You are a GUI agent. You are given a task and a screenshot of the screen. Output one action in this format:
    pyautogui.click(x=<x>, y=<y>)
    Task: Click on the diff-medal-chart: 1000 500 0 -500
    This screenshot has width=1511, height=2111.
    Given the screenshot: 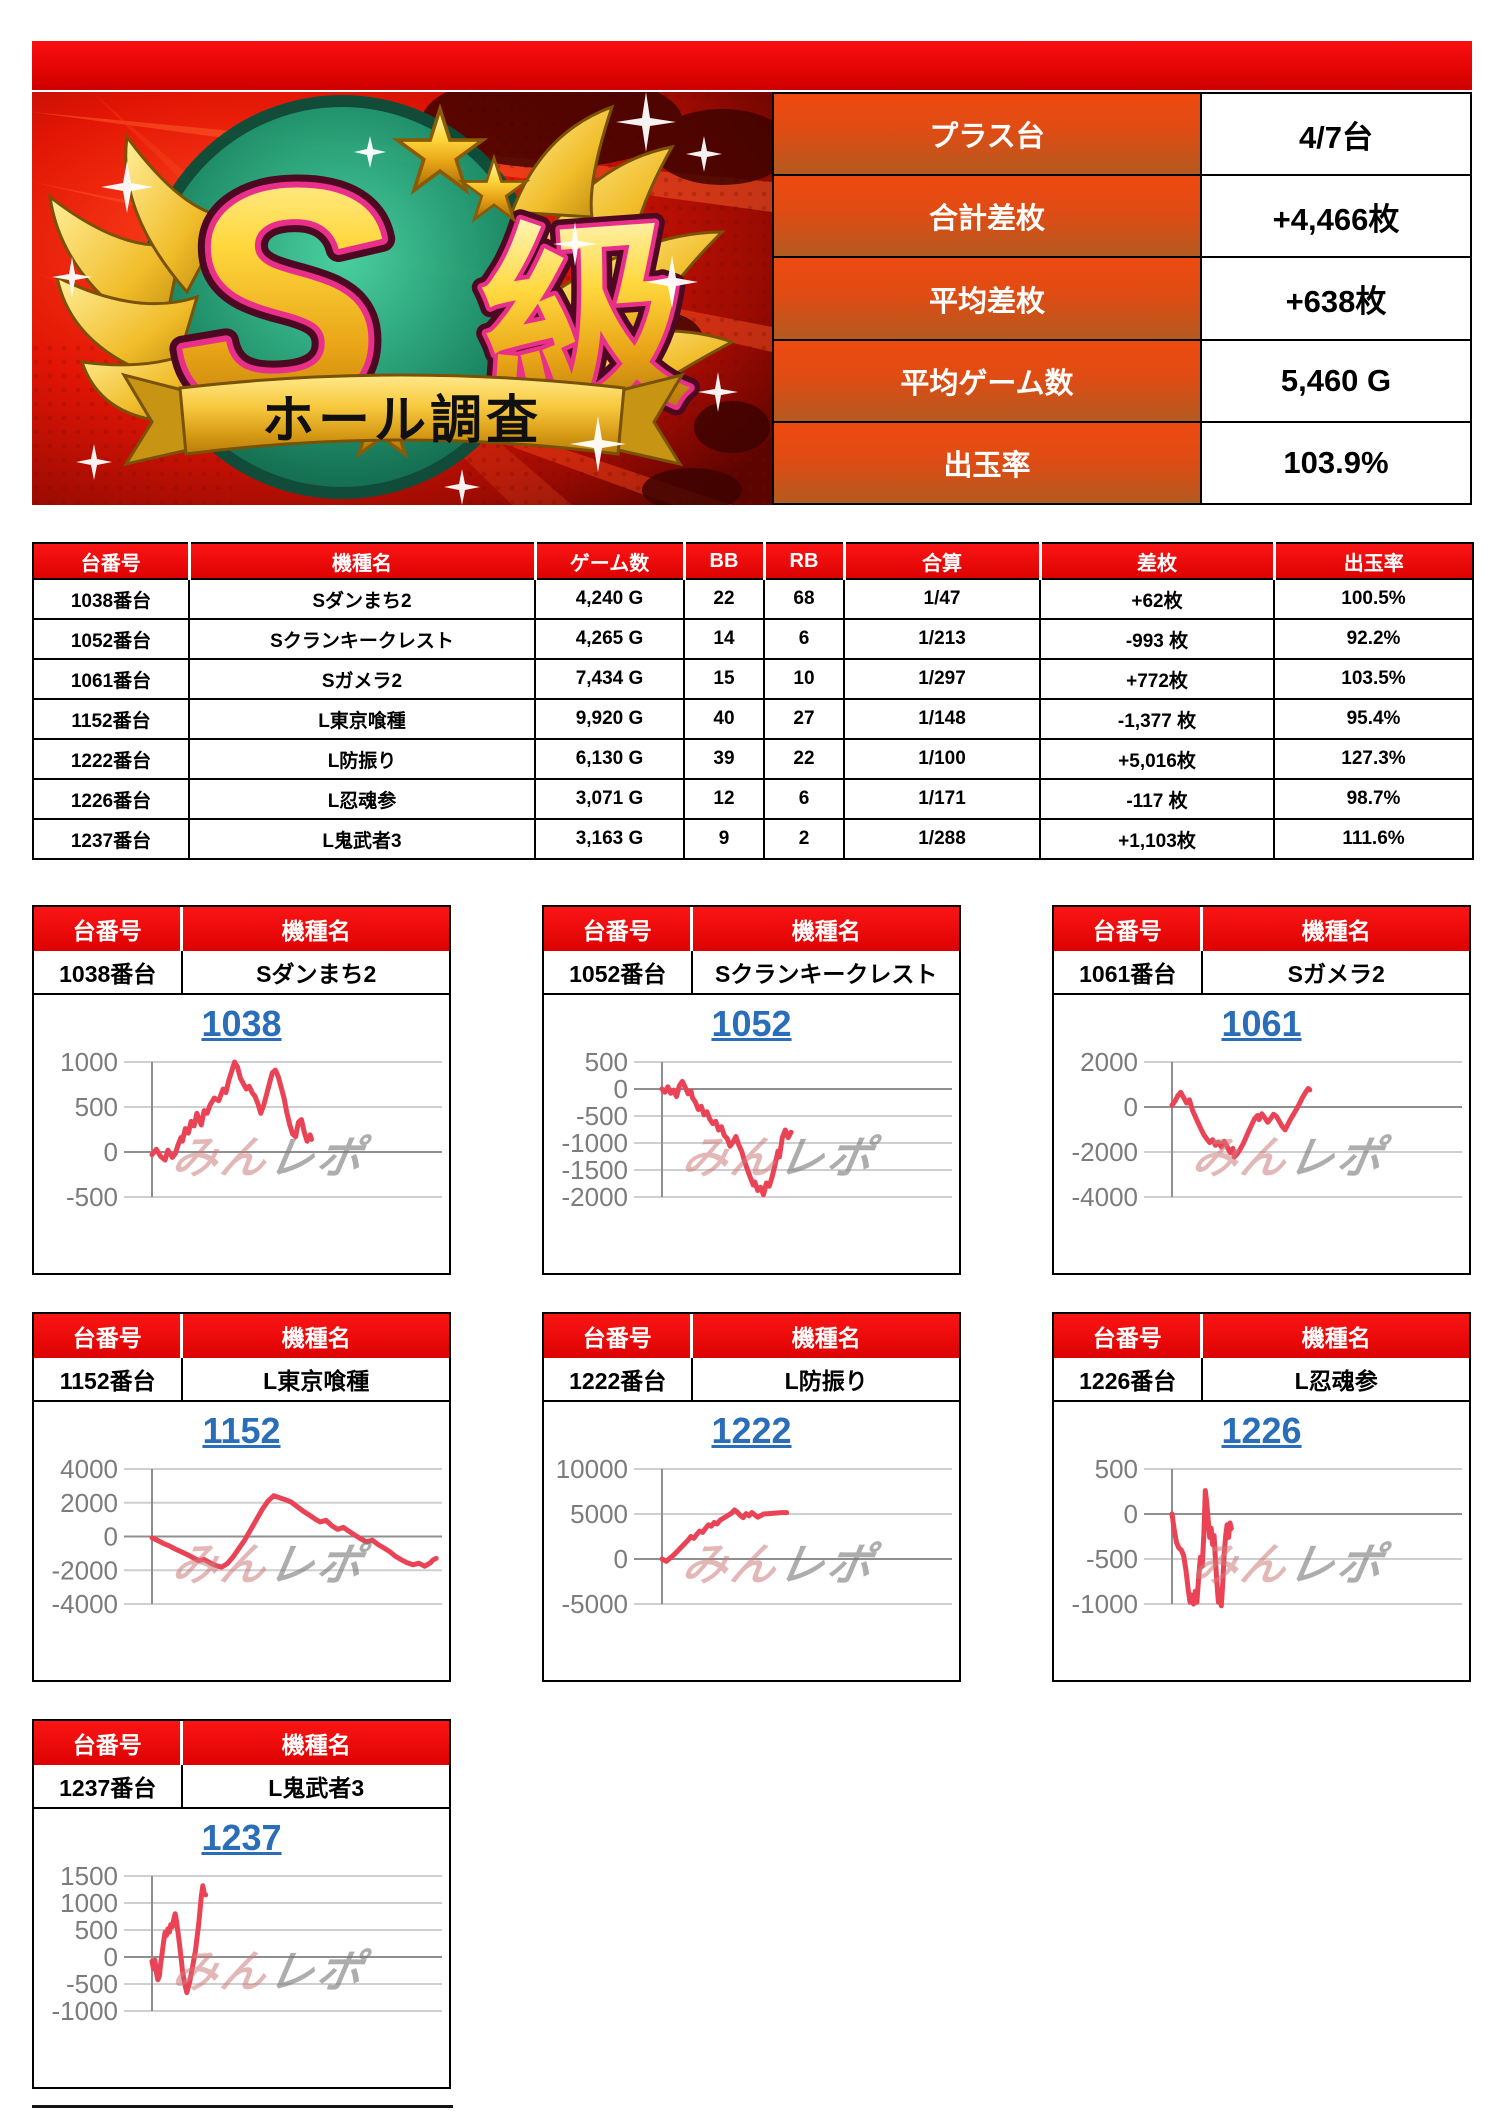 What is the action you would take?
    pyautogui.click(x=251, y=1130)
    